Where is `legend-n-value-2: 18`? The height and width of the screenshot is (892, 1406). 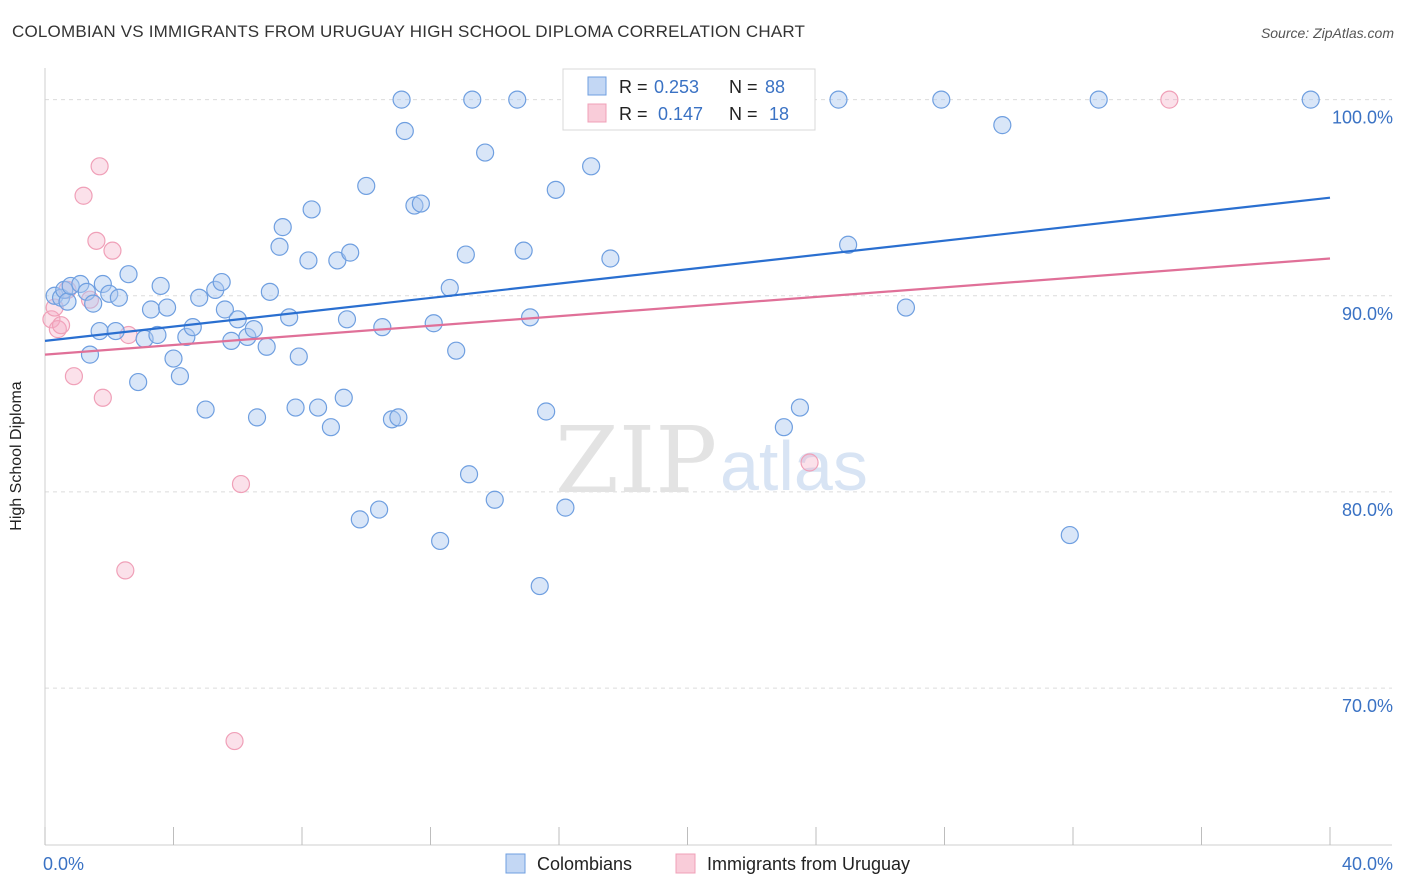
legend-n-value-2: 18 is located at coordinates (779, 114).